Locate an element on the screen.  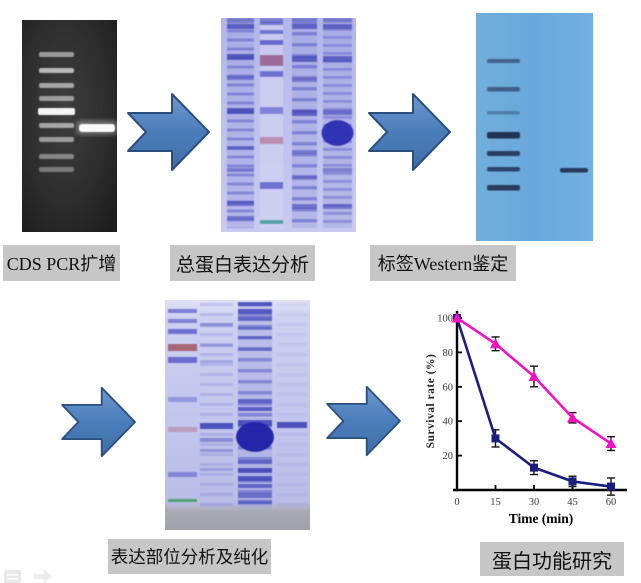
sds-page-gel-image is located at coordinates (288, 125).